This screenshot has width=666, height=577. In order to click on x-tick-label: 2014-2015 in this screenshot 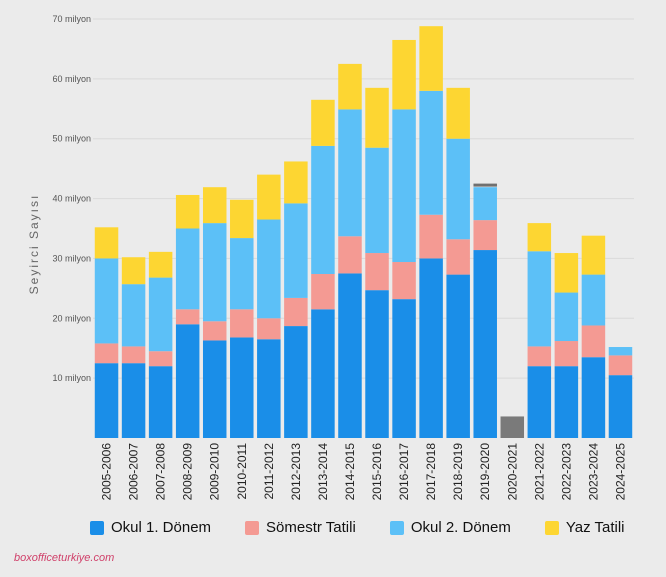, I will do `click(350, 472)`.